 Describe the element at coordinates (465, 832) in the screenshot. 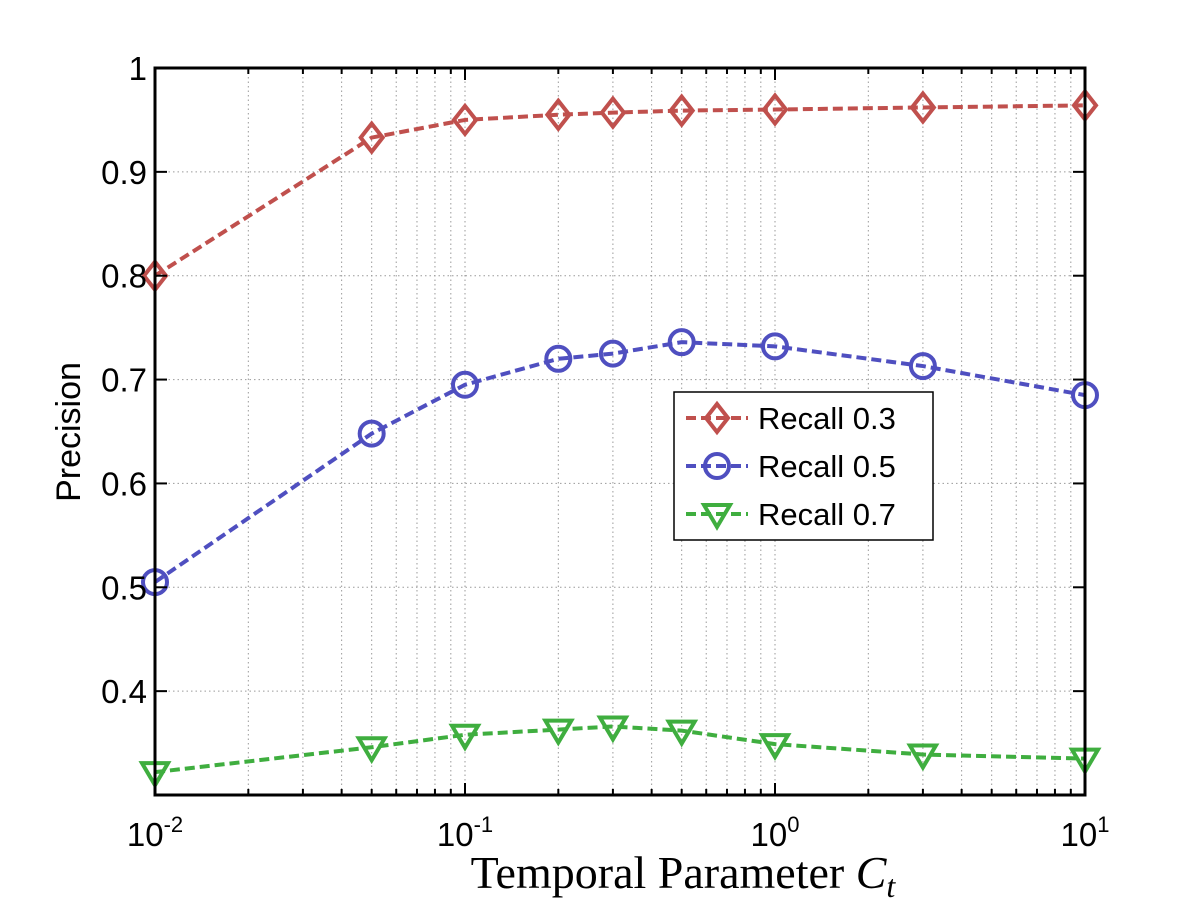

I see `x-tick-label: 10⁻¹` at that location.